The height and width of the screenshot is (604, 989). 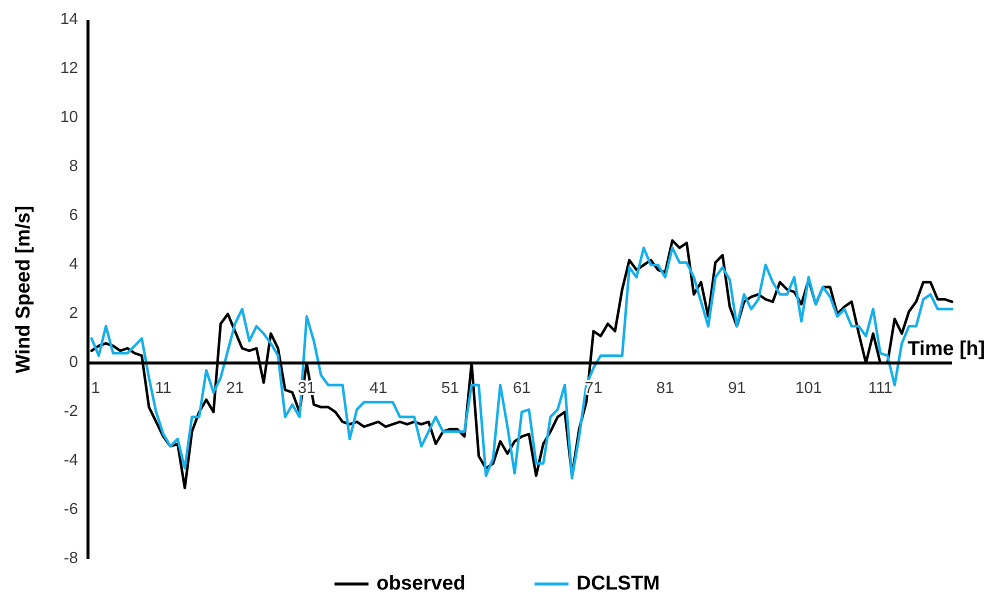 I want to click on y-tick-label: 10, so click(x=69, y=117).